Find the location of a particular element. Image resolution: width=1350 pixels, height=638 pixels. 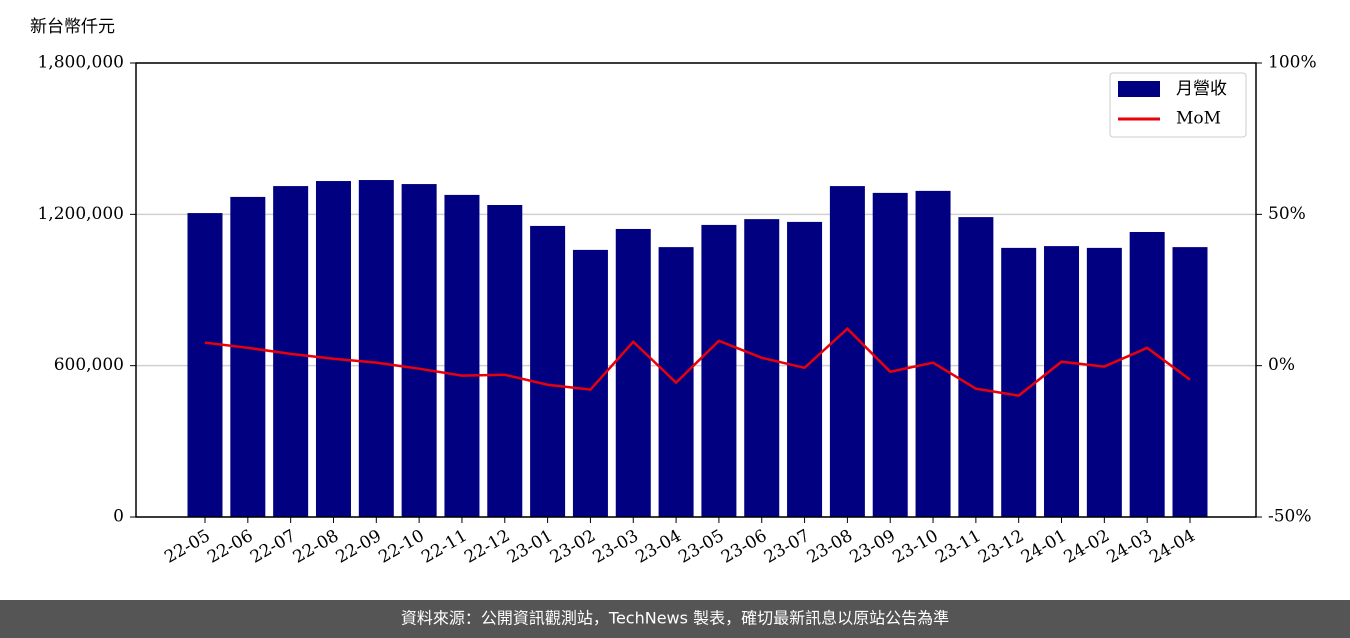

y2-tick-label: -50% is located at coordinates (1290, 517).